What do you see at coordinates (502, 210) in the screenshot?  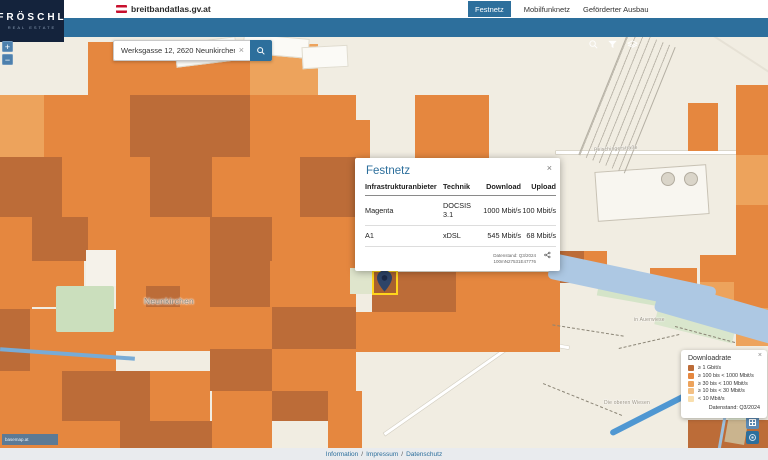 I see `table-cell: 1000 Mbit/s` at bounding box center [502, 210].